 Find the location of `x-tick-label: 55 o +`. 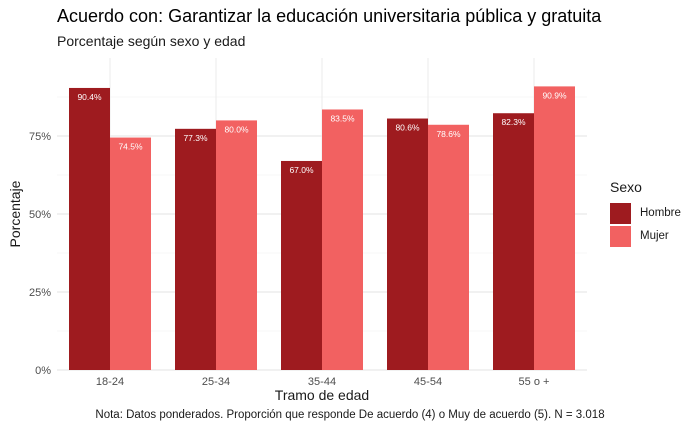

x-tick-label: 55 o + is located at coordinates (534, 382).